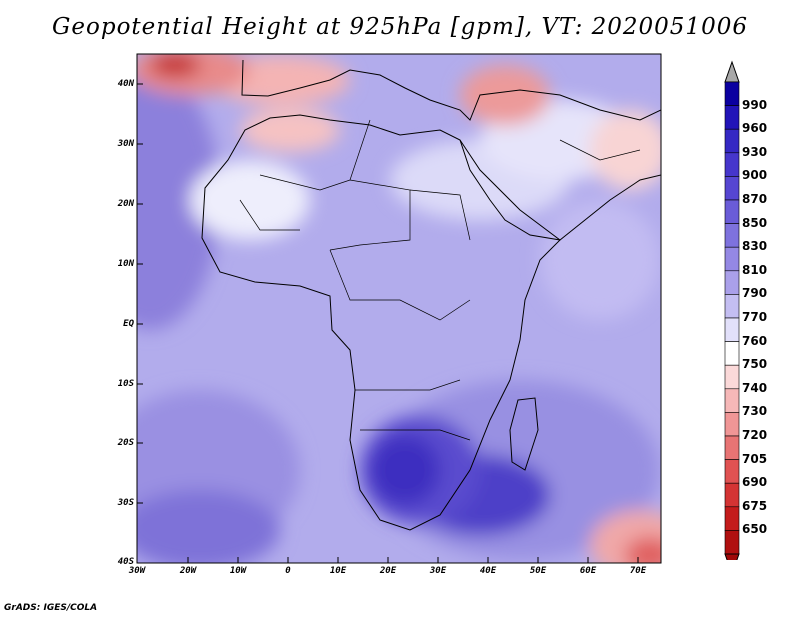  Describe the element at coordinates (438, 571) in the screenshot. I see `lon-tick: 30E` at that location.